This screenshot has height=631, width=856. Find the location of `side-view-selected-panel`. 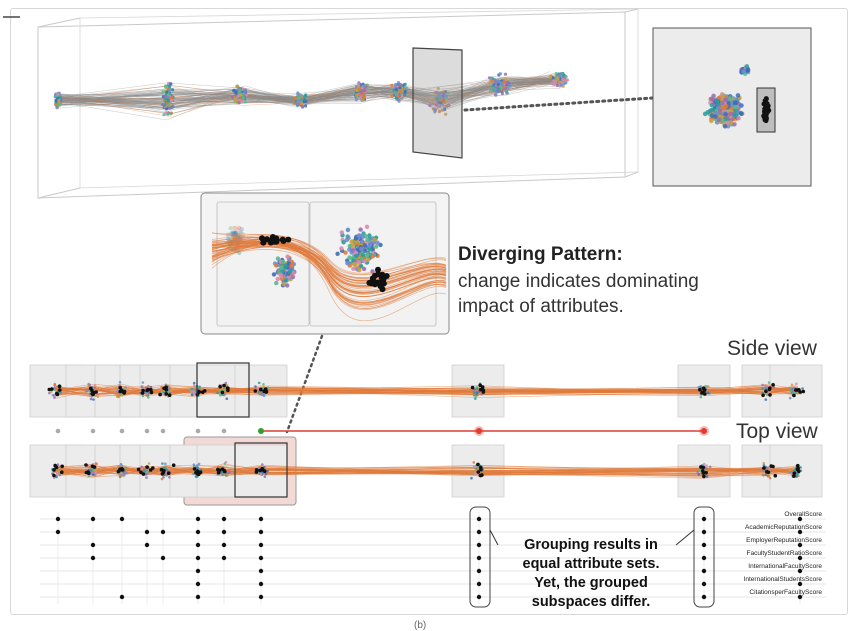

side-view-selected-panel is located at coordinates (223, 390).